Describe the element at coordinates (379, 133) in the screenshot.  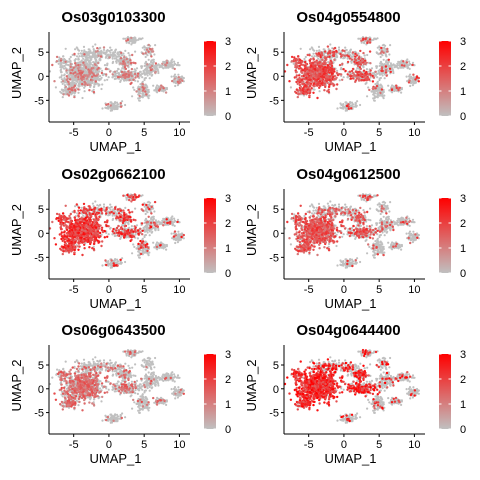
I see `x-tick-label: 5` at that location.